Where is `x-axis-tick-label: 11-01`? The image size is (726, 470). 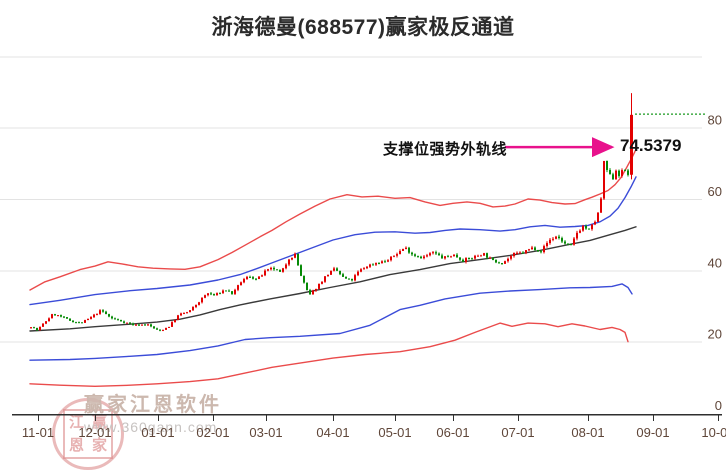
x-axis-tick-label: 11-01 is located at coordinates (38, 432).